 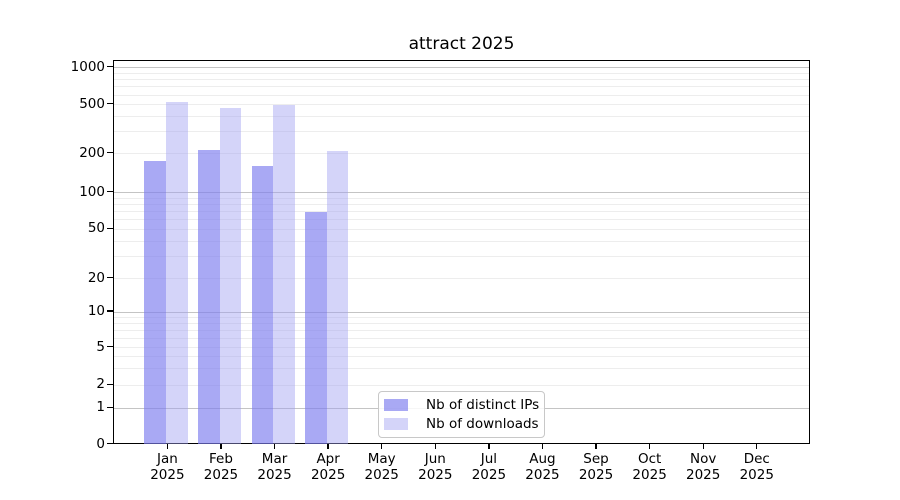 What do you see at coordinates (396, 424) in the screenshot?
I see `legend-swatch-downloads` at bounding box center [396, 424].